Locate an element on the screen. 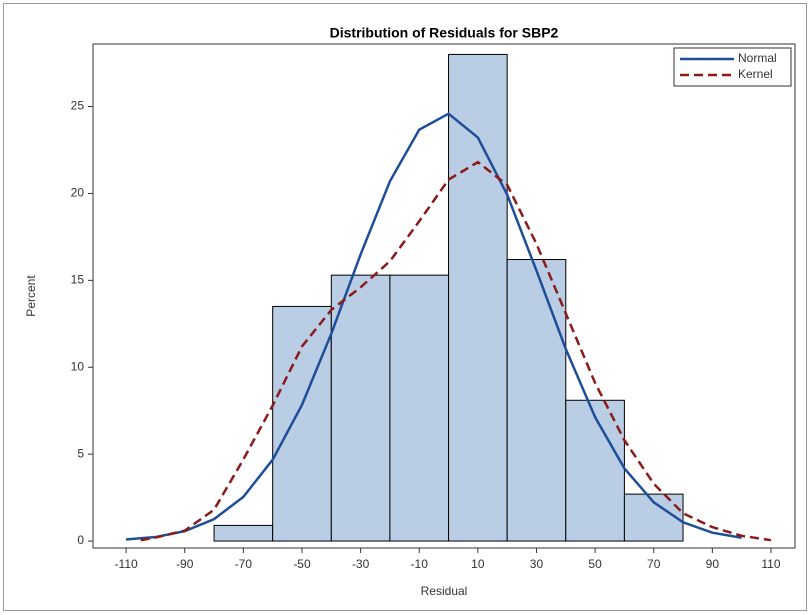 The width and height of the screenshot is (811, 615). y-tick-label: 20 is located at coordinates (78, 193).